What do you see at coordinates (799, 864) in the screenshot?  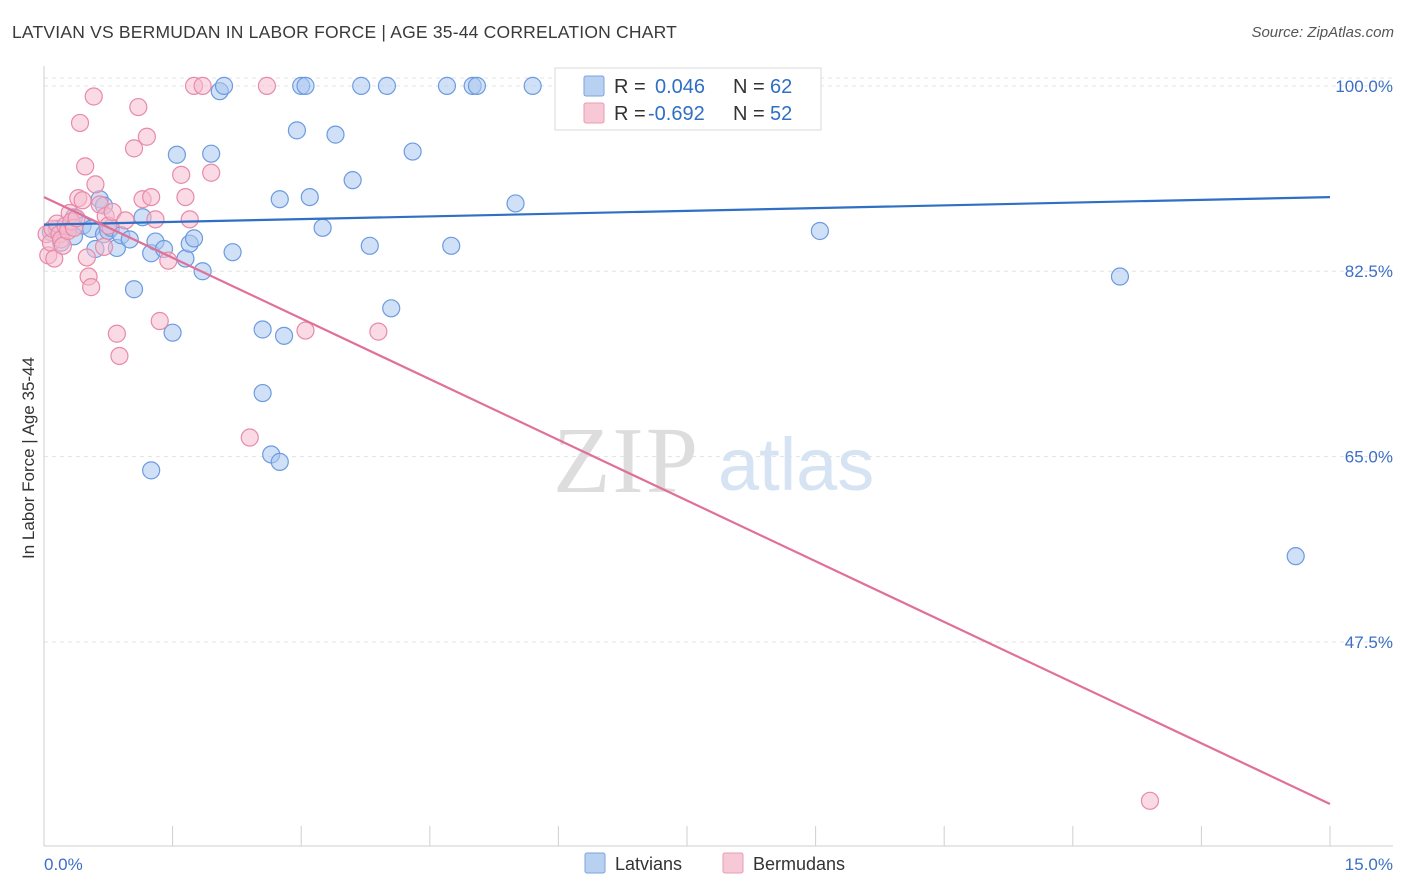 I see `bottom-legend-label-bermudans: Bermudans` at bounding box center [799, 864].